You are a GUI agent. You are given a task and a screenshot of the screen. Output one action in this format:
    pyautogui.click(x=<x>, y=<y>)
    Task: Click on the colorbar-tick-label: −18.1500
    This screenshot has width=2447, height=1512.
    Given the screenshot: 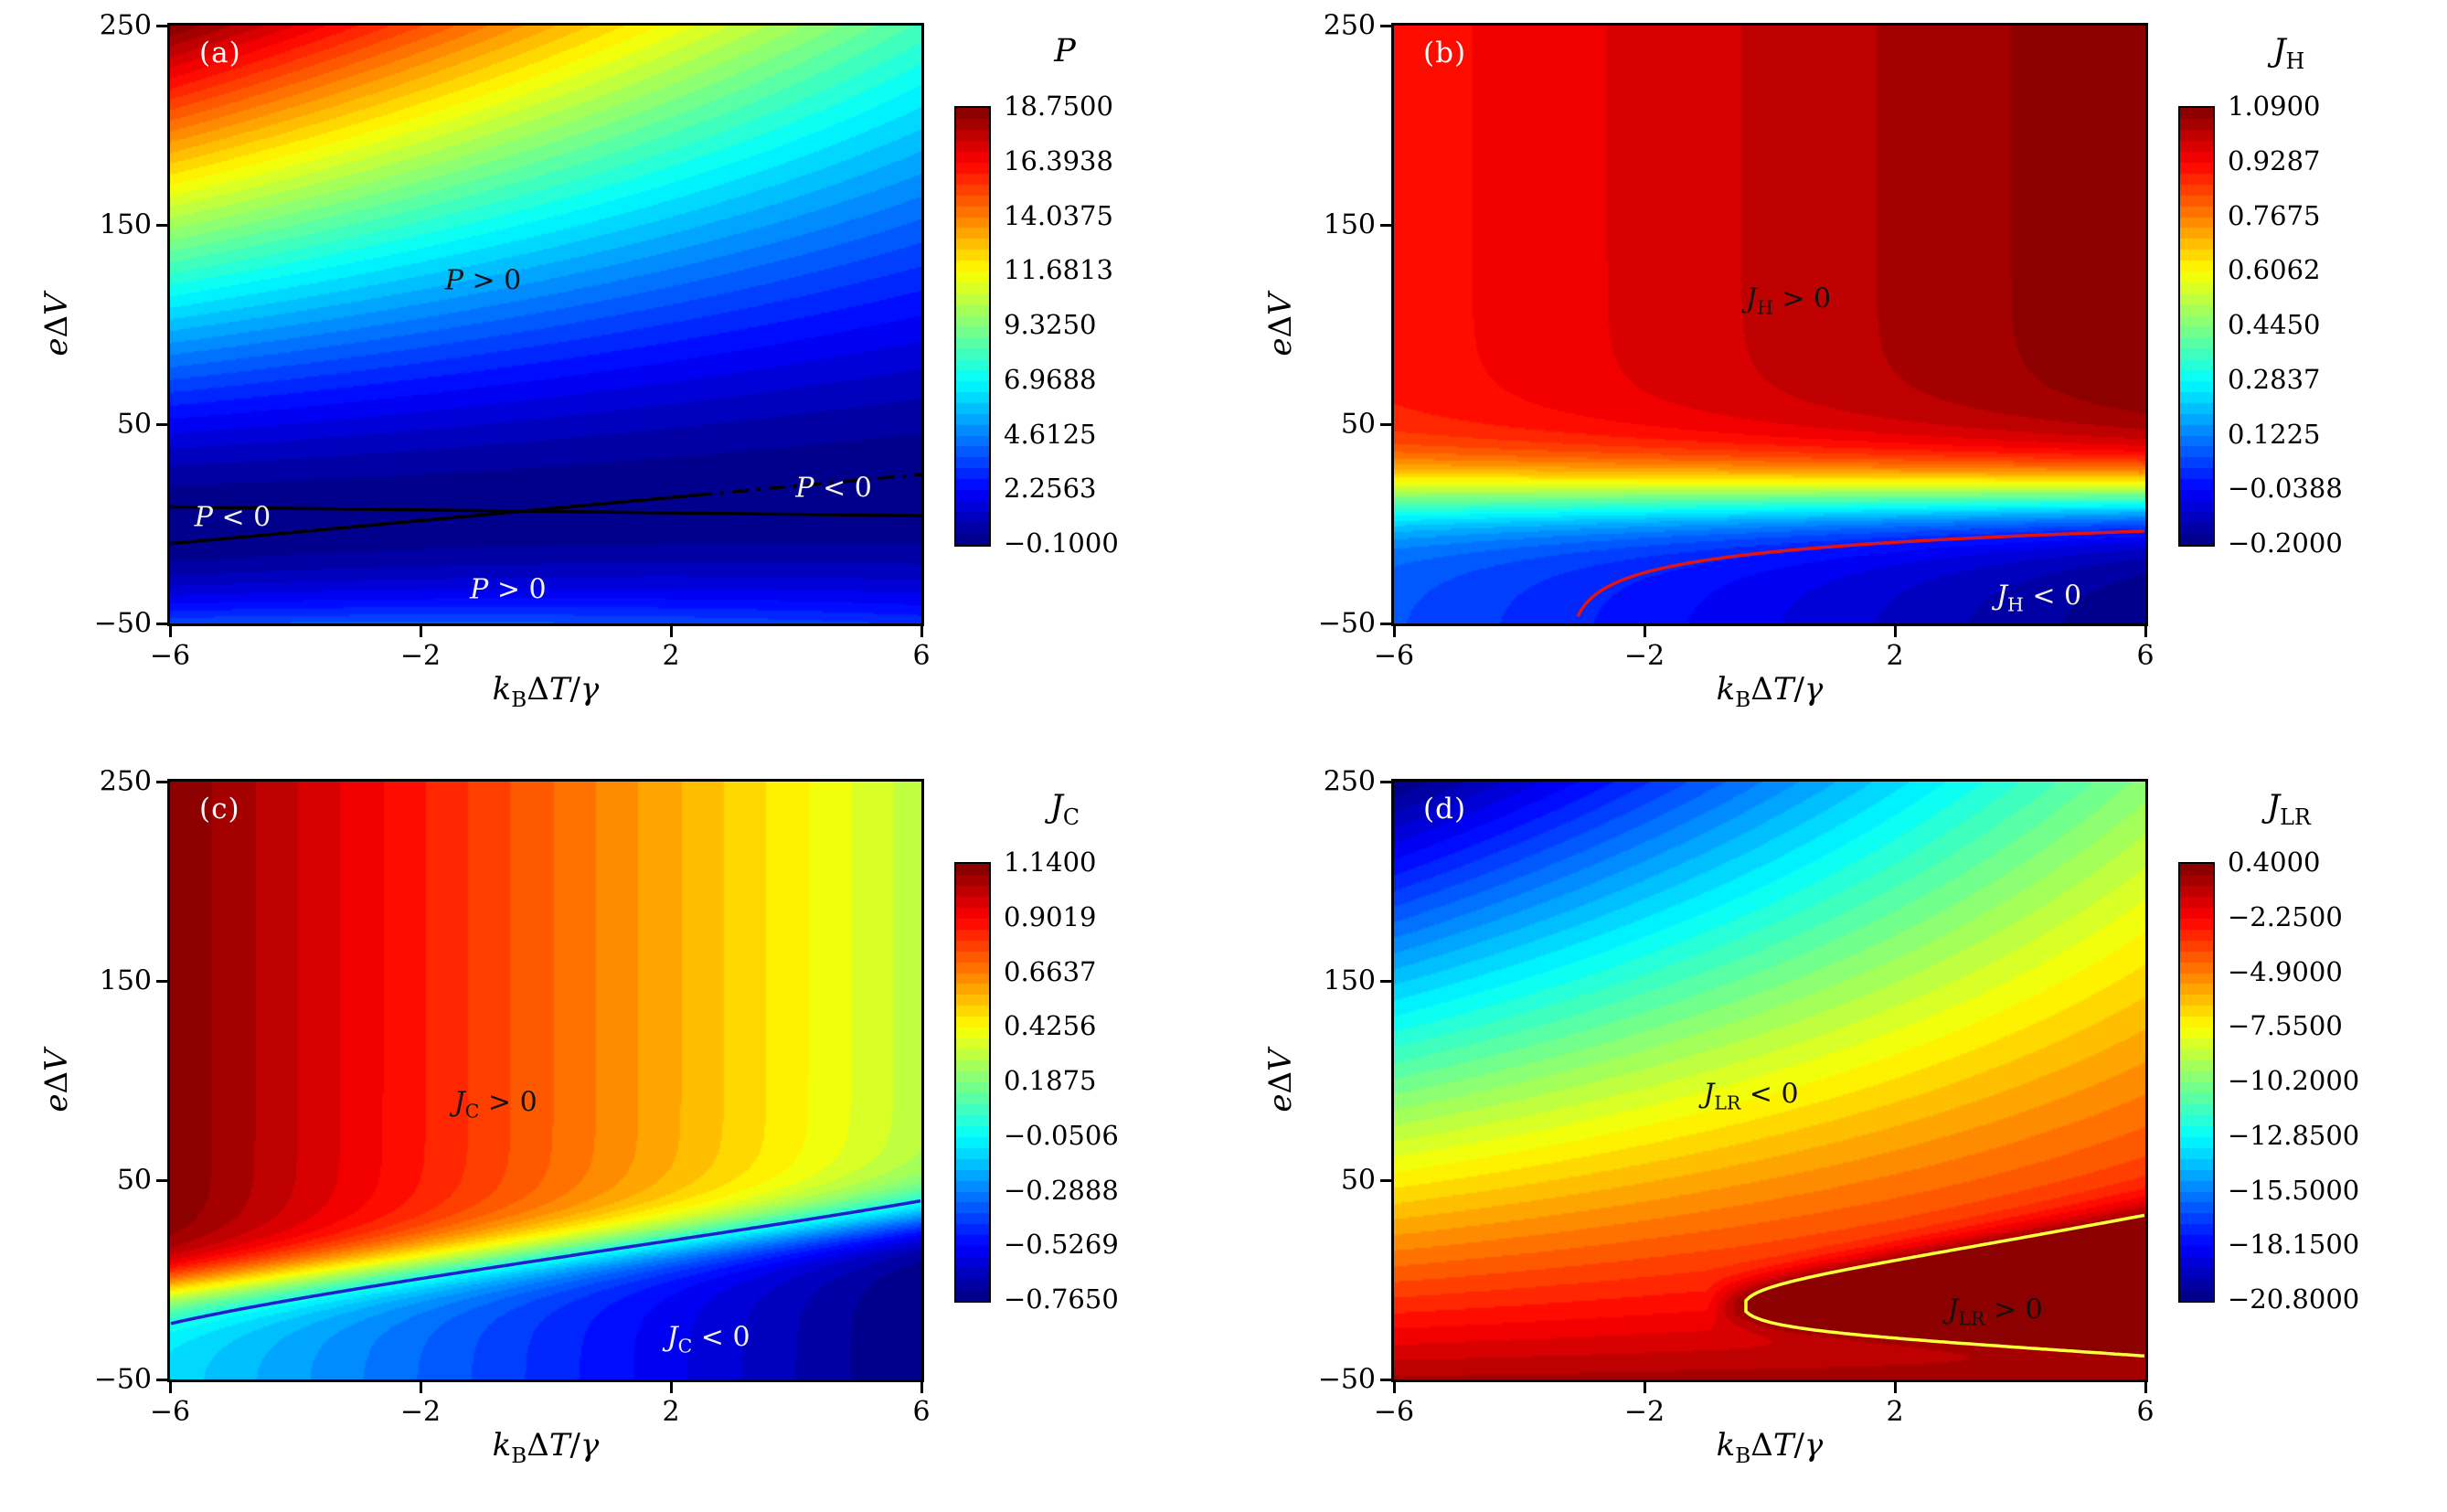 What is the action you would take?
    pyautogui.click(x=2294, y=1245)
    